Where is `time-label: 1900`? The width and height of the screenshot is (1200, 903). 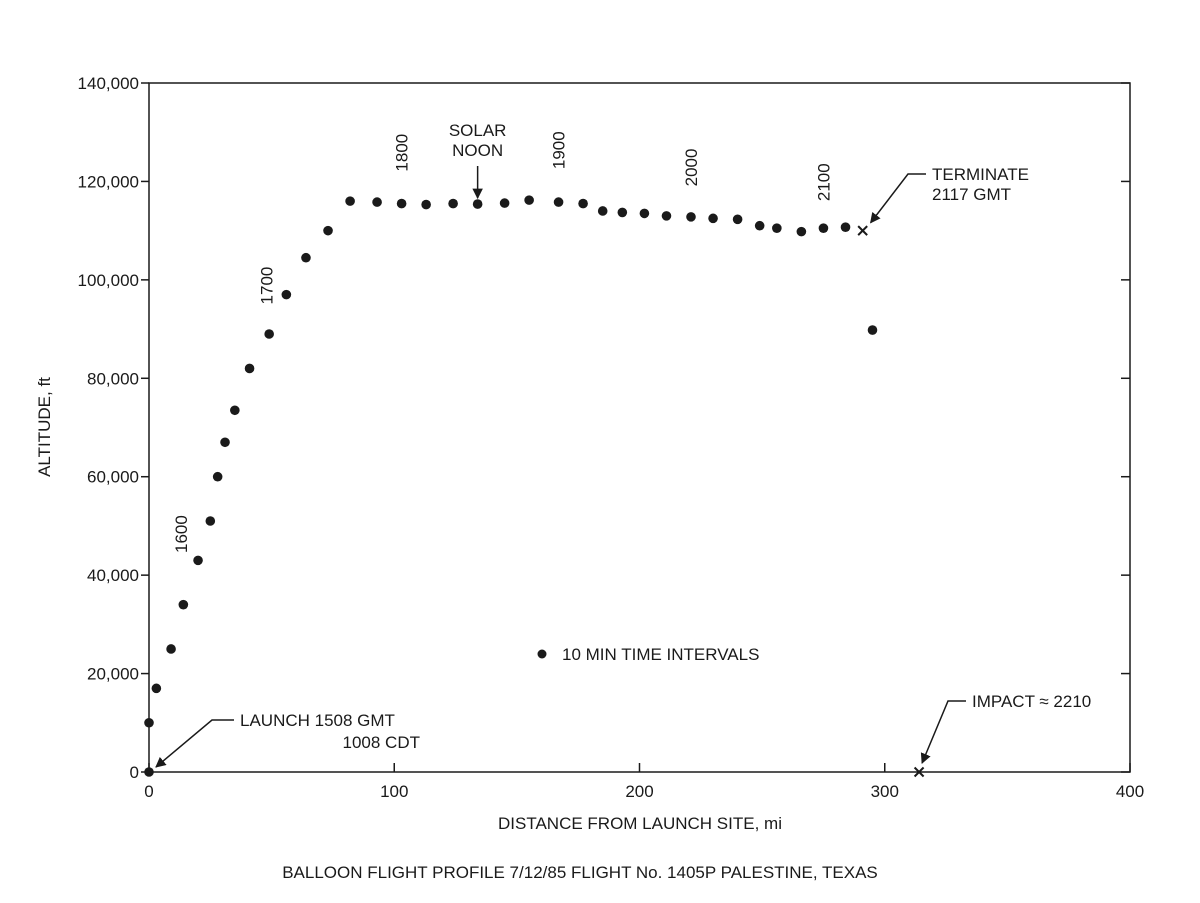
time-label: 1900 is located at coordinates (559, 150).